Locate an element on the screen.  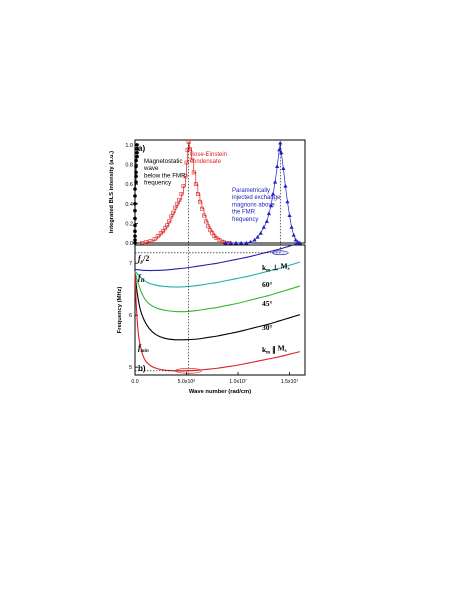
panel-b-label: b) is located at coordinates (142, 368).